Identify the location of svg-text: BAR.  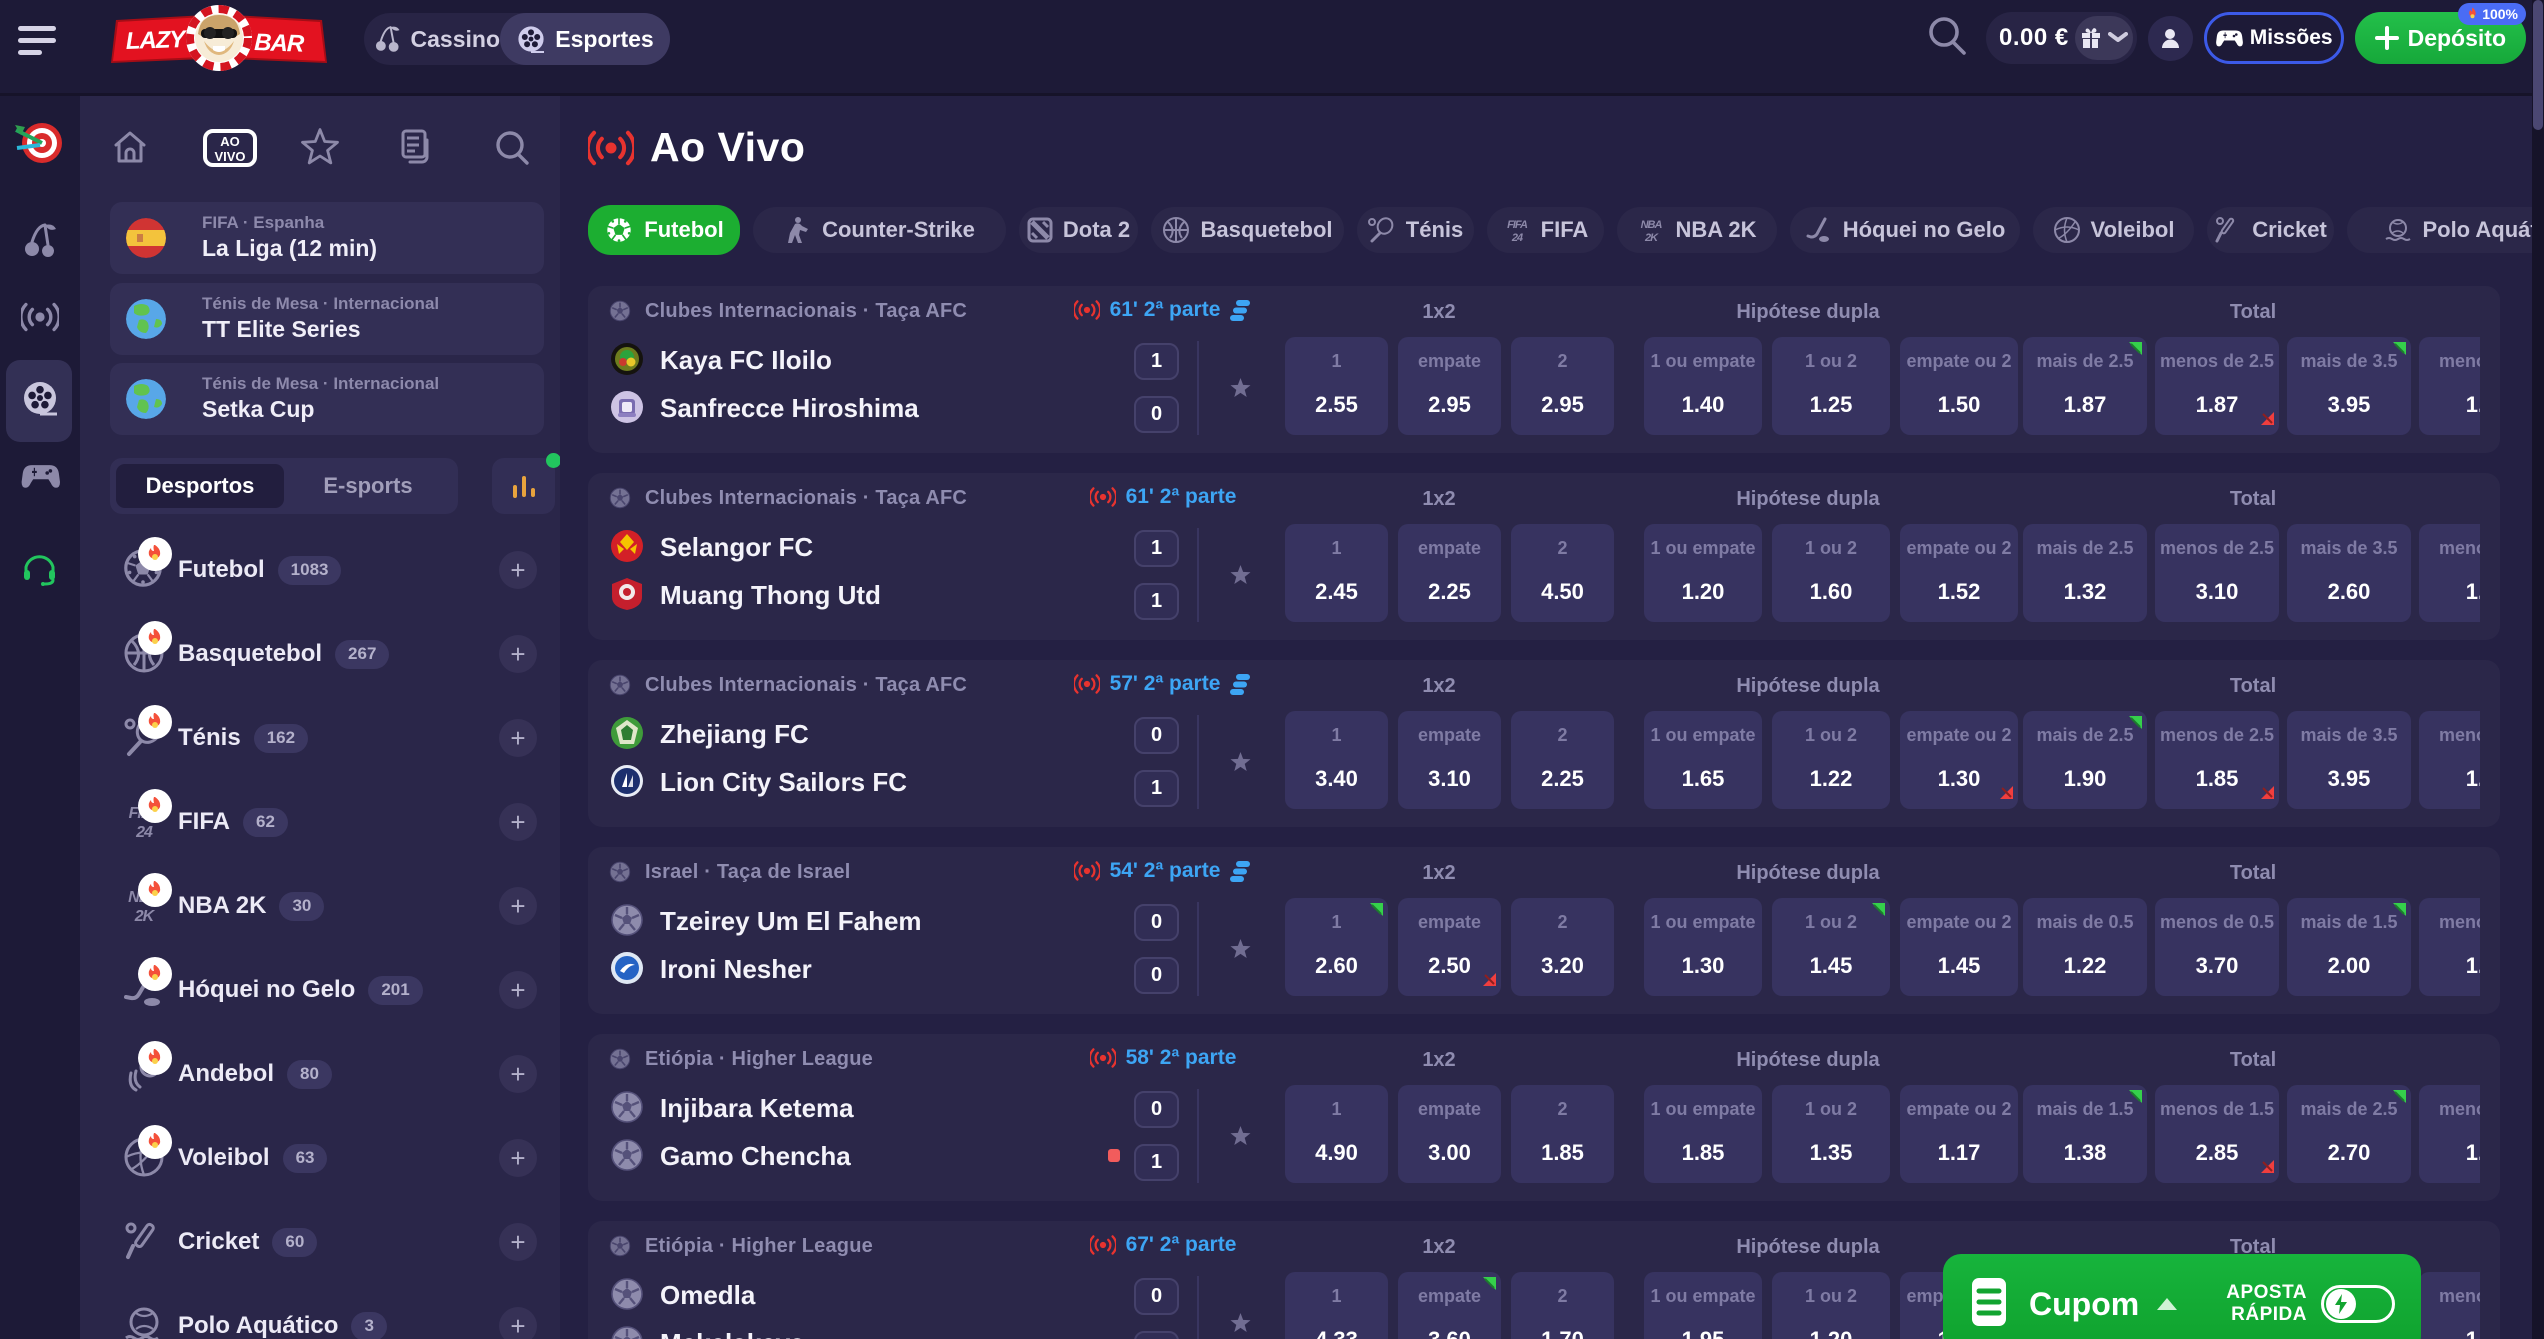
(280, 43).